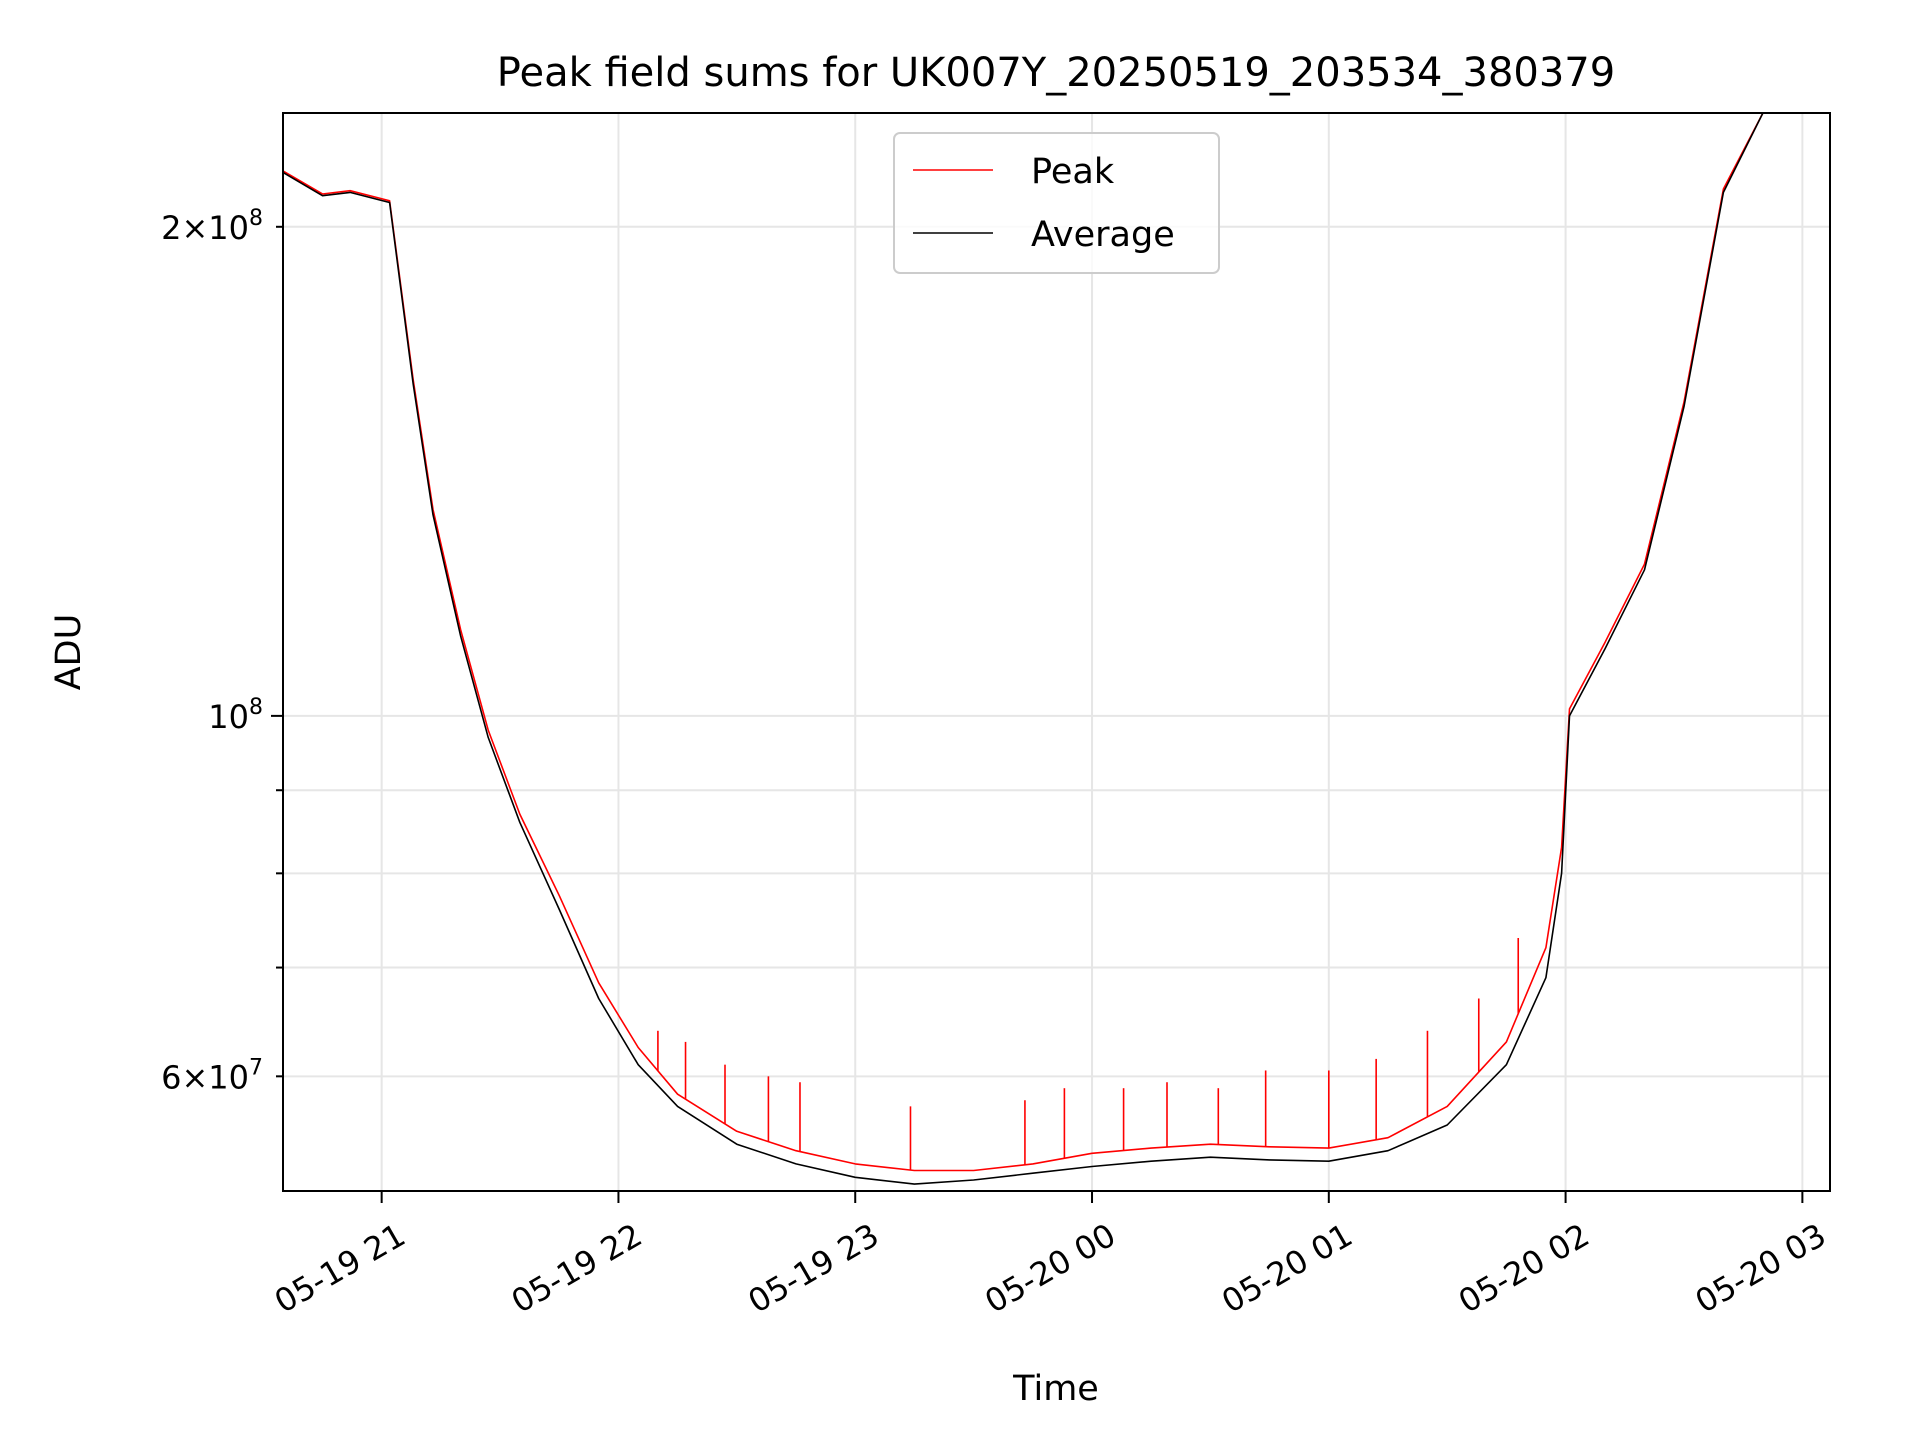  I want to click on legend-average-label: Average, so click(1103, 235).